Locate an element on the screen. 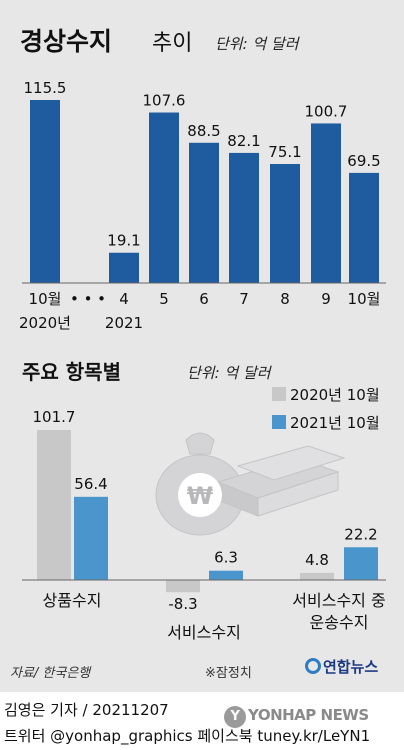 This screenshot has width=404, height=750. bar-value-s0-c2: 4.8 is located at coordinates (317, 560).